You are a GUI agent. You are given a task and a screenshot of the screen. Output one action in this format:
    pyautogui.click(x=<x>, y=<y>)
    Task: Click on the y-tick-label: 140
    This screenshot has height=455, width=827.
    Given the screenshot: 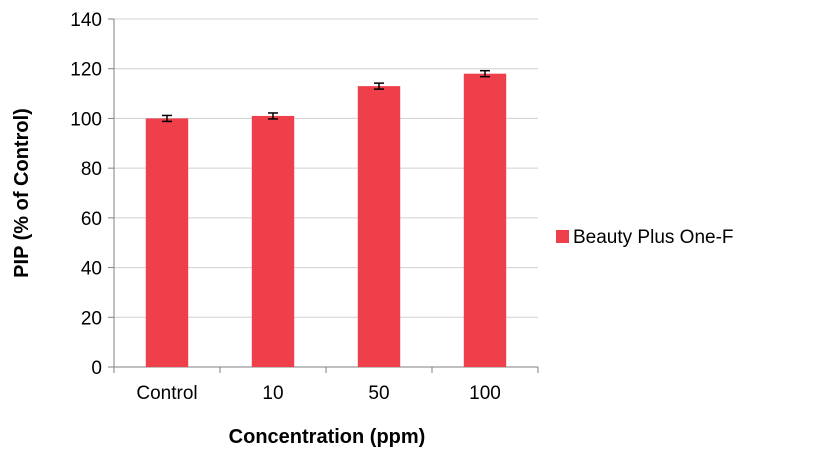 What is the action you would take?
    pyautogui.click(x=86, y=20)
    